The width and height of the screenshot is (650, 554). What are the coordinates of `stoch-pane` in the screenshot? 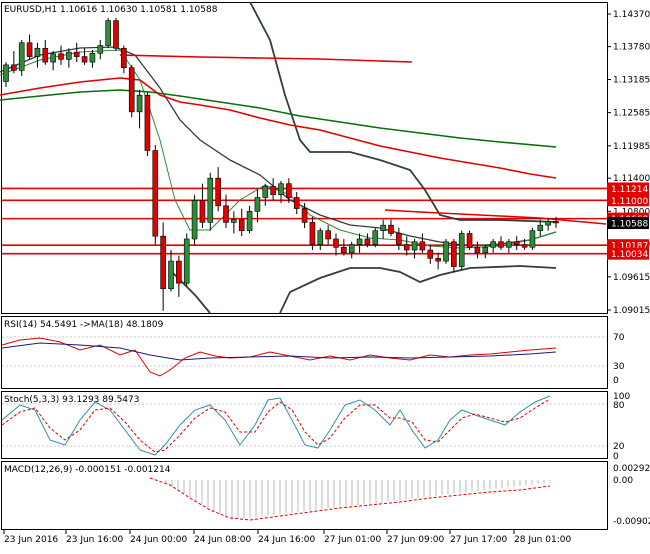 It's located at (304, 425).